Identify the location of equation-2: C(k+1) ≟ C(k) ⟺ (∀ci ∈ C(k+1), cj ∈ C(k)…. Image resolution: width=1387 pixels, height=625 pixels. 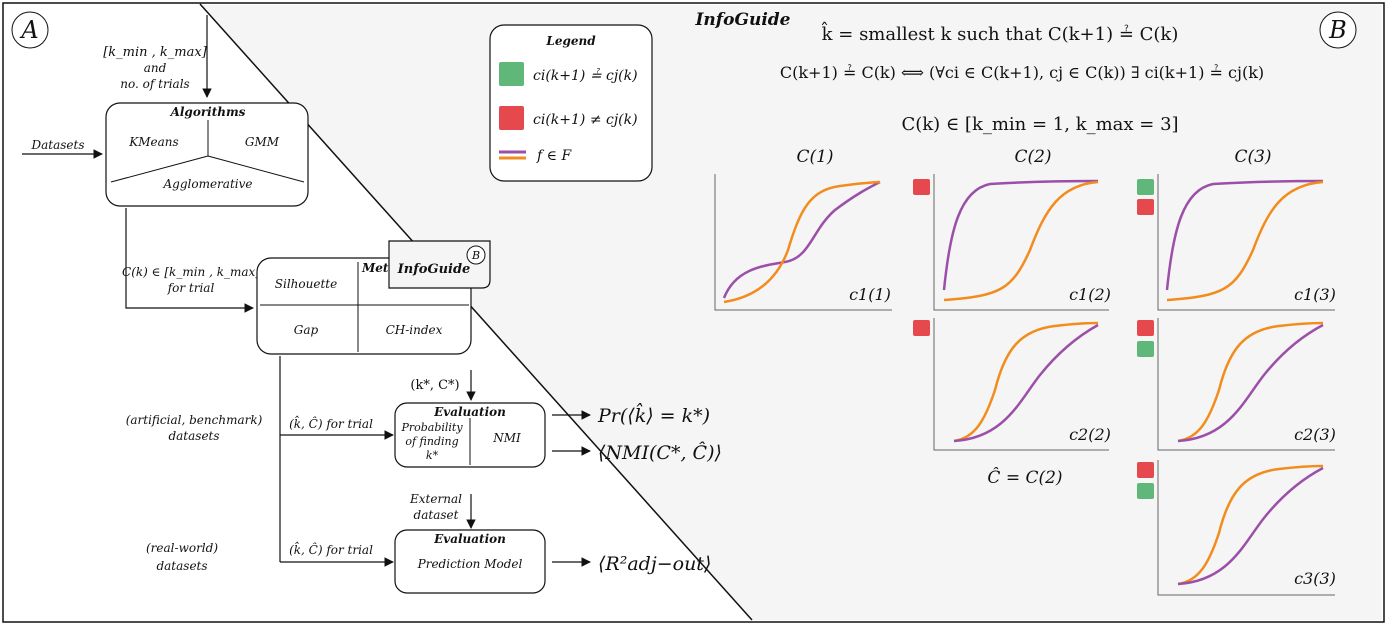
(1022, 72).